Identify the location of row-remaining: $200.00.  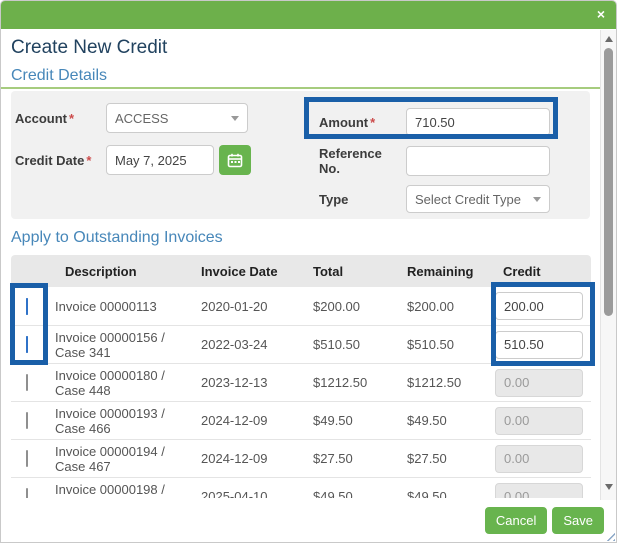
(430, 306).